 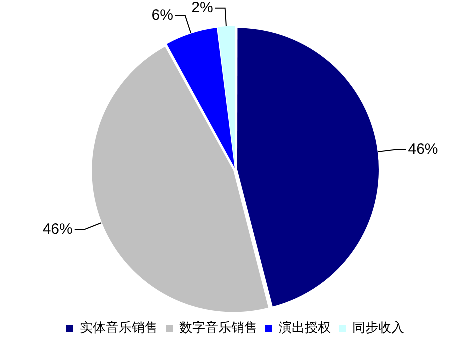 I want to click on legend-label: 实体音乐销售, so click(x=119, y=328).